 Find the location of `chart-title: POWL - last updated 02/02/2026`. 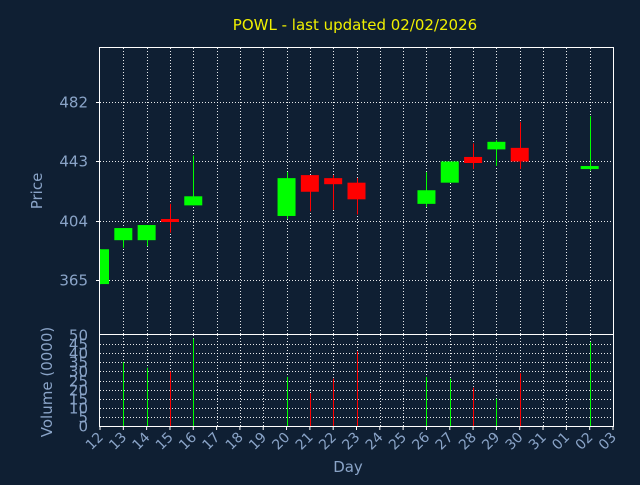

chart-title: POWL - last updated 02/02/2026 is located at coordinates (355, 25).